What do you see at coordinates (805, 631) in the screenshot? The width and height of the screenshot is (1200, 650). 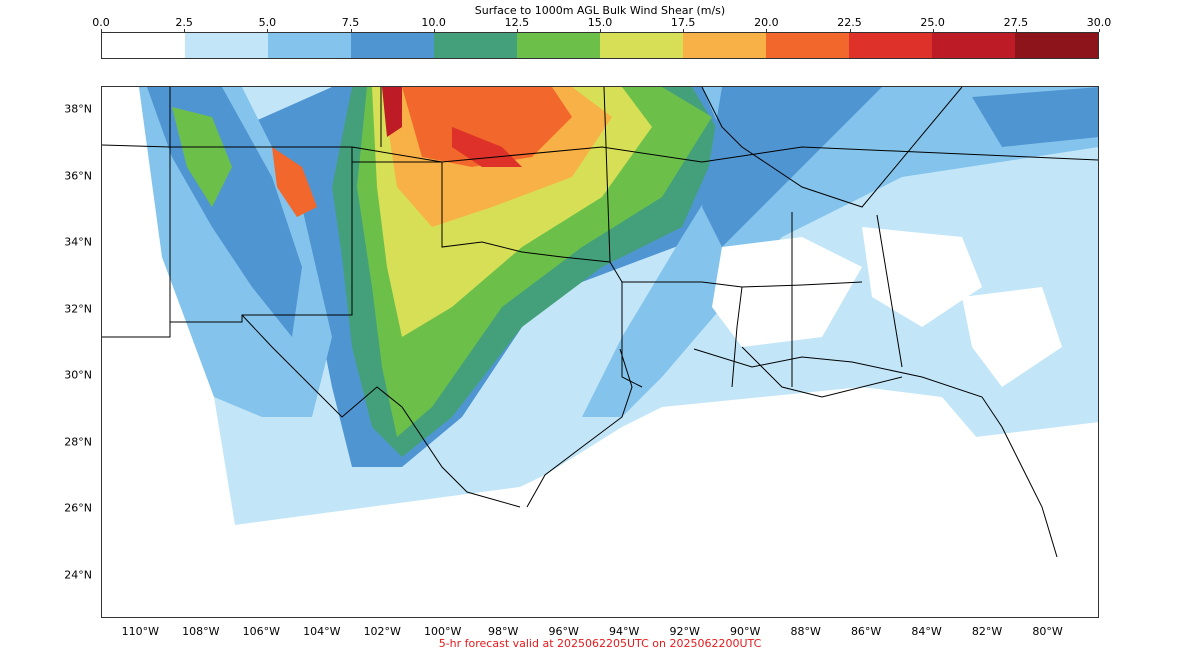 I see `longitude-label: 88°W` at bounding box center [805, 631].